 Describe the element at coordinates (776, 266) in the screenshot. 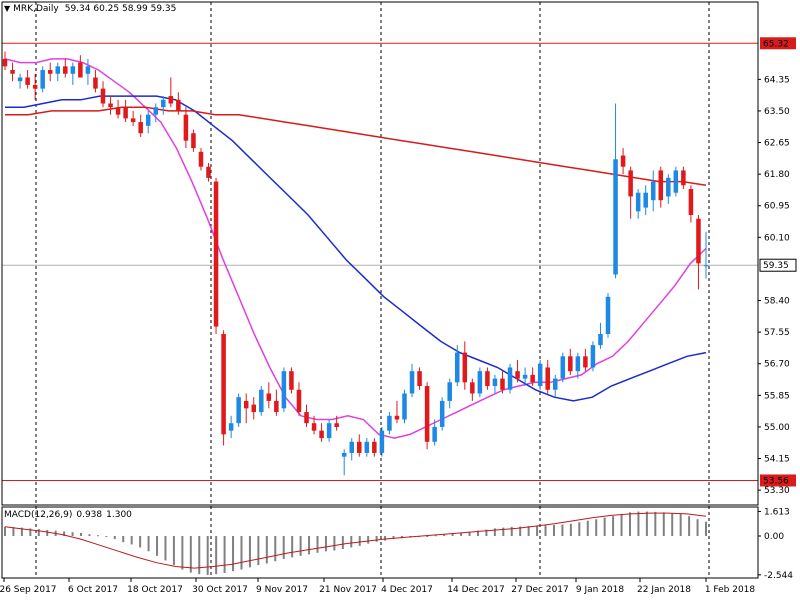

I see `current-price-label: 59.35` at that location.